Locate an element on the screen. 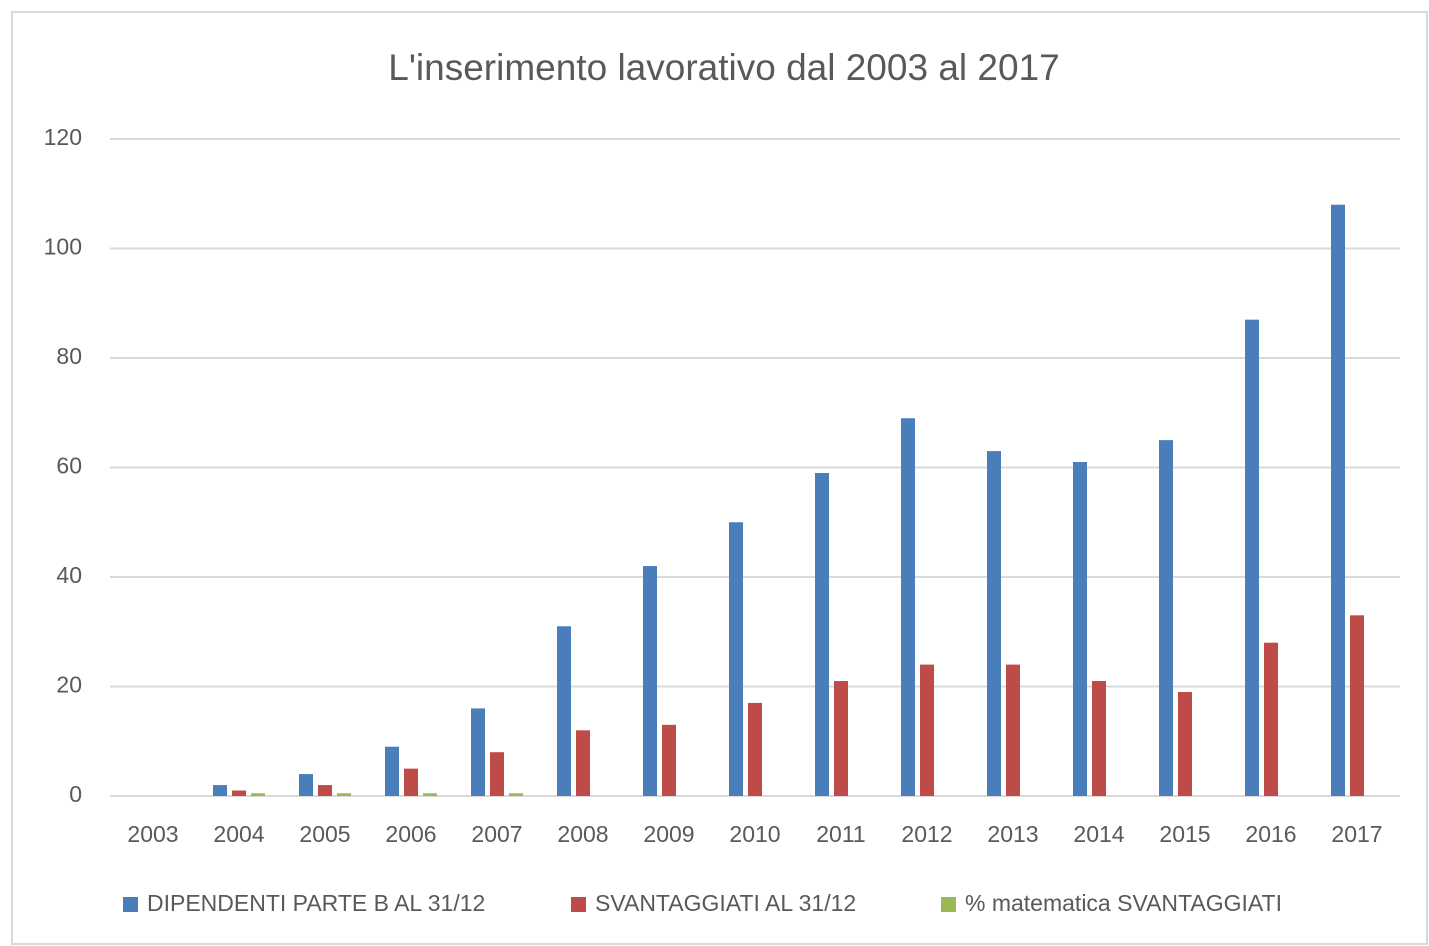 The width and height of the screenshot is (1429, 946). legend-label: % matematica SVANTAGGIATI is located at coordinates (1123, 903).